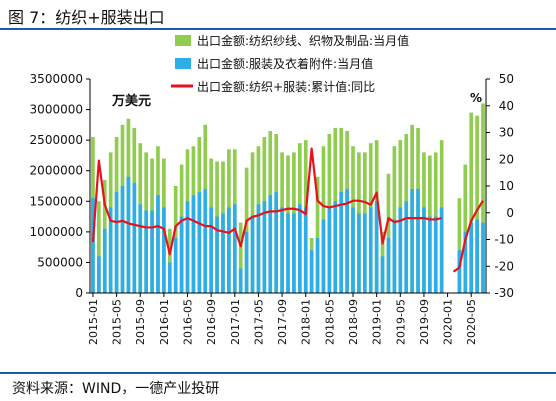 The height and width of the screenshot is (401, 556). I want to click on x-tick-label: 2017-01, so click(235, 322).